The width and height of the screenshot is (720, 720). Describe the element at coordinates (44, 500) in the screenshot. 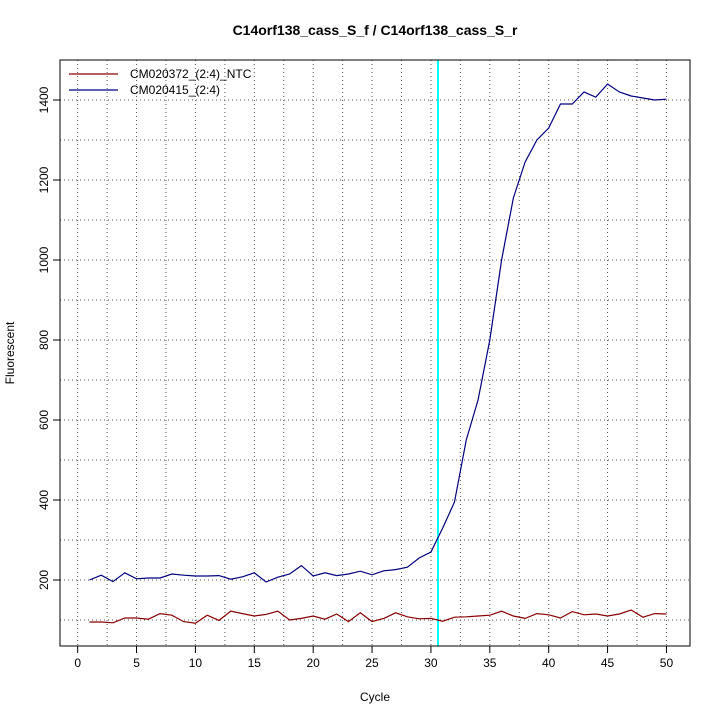

I see `y-tick-label: 400` at that location.